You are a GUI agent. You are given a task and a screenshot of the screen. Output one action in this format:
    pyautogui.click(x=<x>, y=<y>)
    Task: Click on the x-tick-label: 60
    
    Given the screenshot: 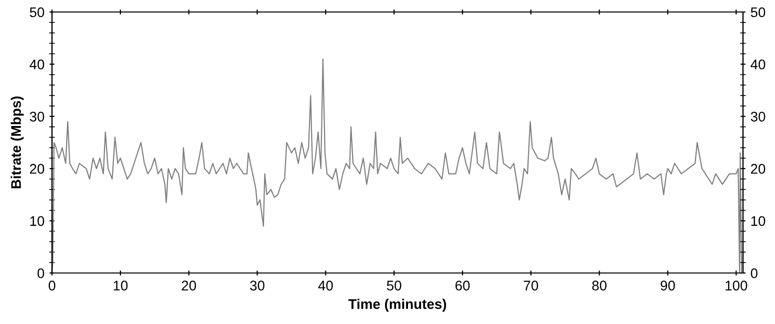 What is the action you would take?
    pyautogui.click(x=462, y=285)
    